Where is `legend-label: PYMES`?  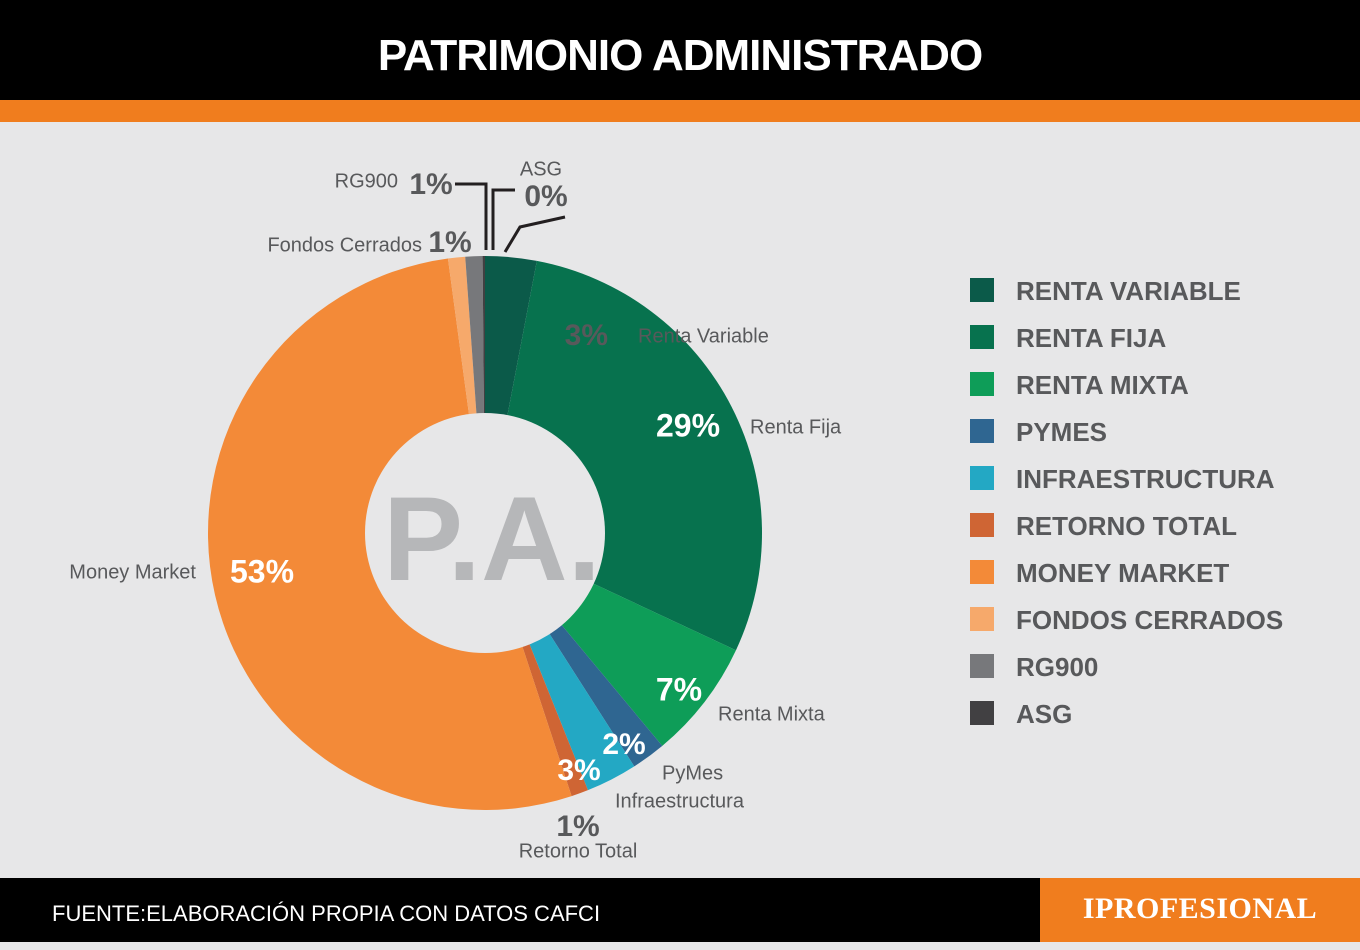
legend-label: PYMES is located at coordinates (1062, 432).